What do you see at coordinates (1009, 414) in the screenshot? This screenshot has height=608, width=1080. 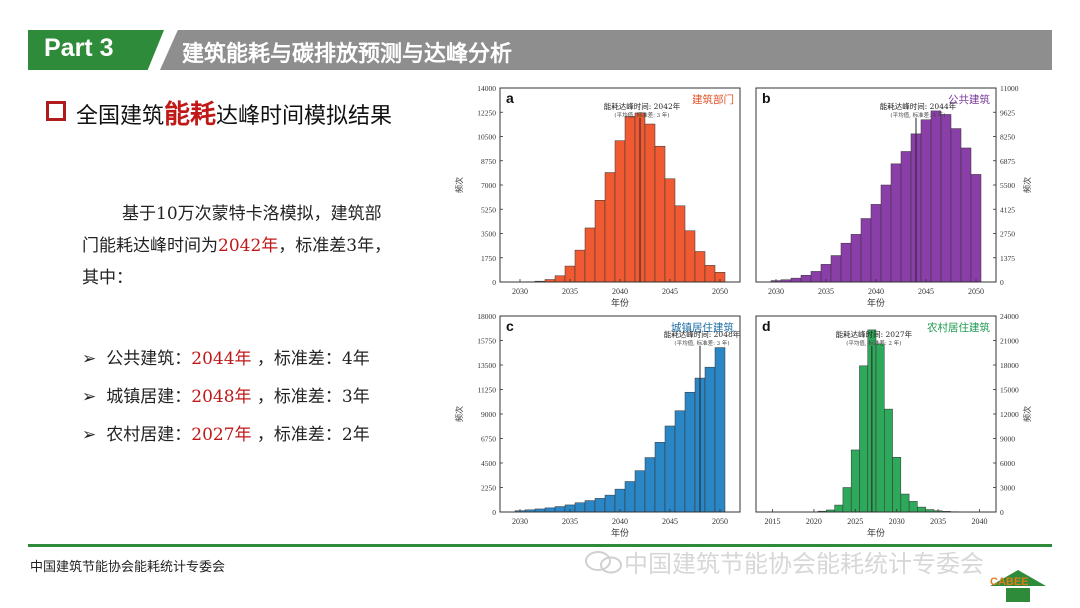 I see `chart-d-y-tick-label: 12000` at bounding box center [1009, 414].